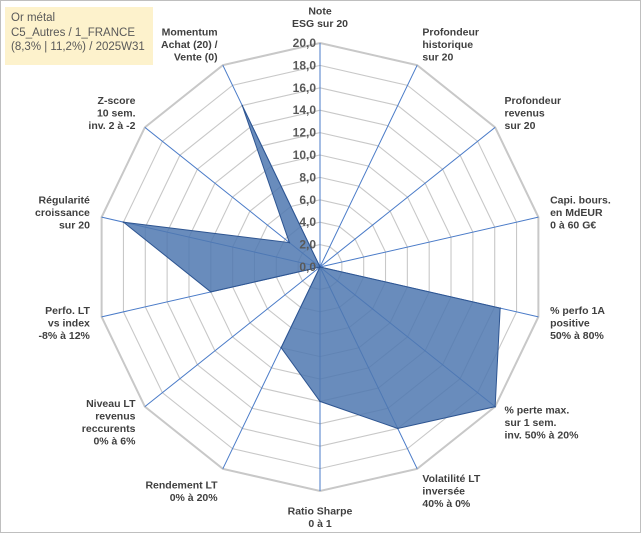 This screenshot has height=533, width=641. I want to click on axis-label-line: 0 à 1, so click(320, 524).